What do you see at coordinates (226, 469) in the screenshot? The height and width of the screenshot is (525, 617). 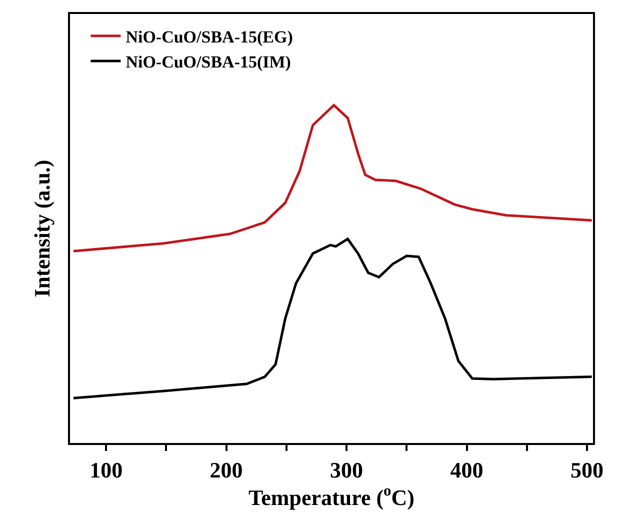 I see `x-tick-label: 200` at bounding box center [226, 469].